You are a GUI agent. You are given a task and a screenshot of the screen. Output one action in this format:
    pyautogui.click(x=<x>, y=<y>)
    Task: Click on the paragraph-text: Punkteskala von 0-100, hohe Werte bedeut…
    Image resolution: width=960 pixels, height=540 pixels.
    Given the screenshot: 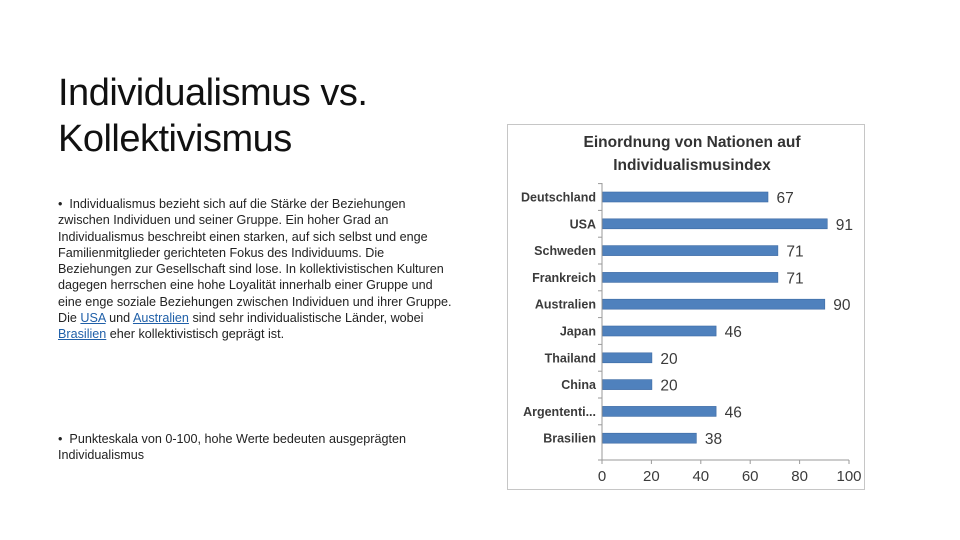 What is the action you would take?
    pyautogui.click(x=232, y=447)
    